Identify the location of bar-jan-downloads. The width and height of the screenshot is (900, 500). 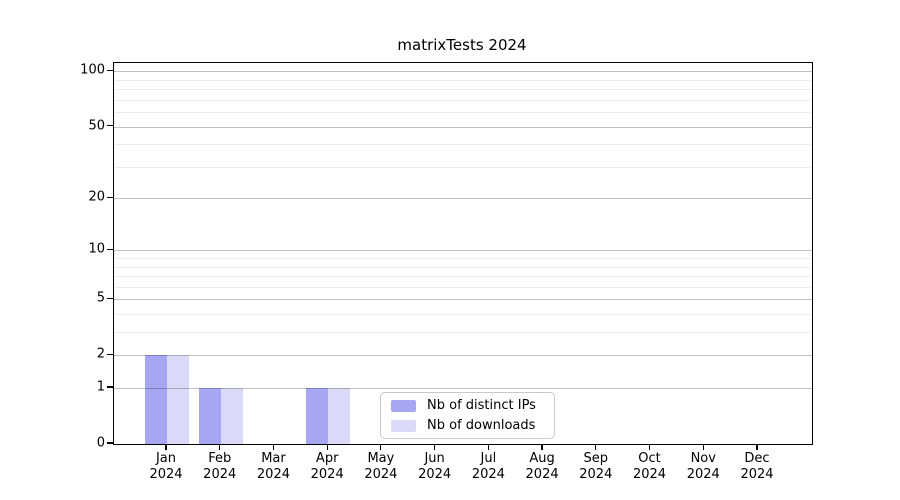
(178, 399).